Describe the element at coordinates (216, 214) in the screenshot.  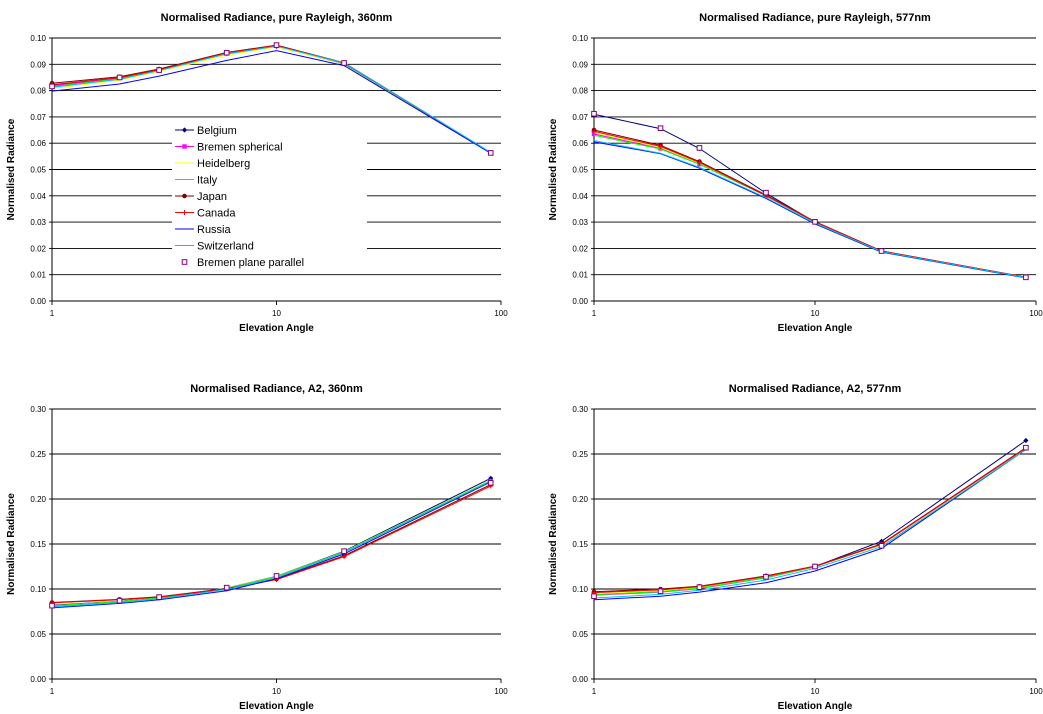
I see `legend-label: Canada` at that location.